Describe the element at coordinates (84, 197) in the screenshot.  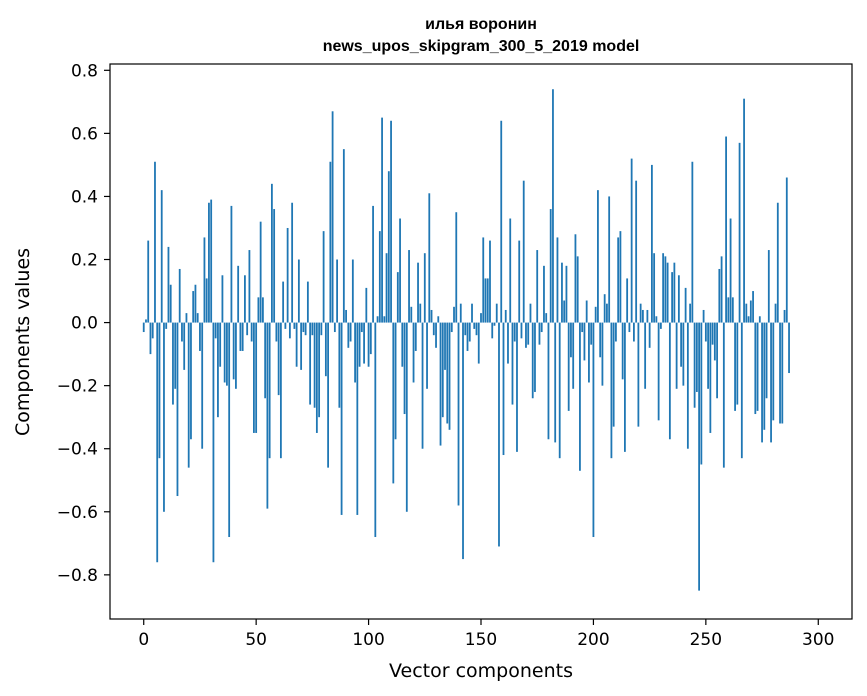
I see `y-tick-label: 0.4` at that location.